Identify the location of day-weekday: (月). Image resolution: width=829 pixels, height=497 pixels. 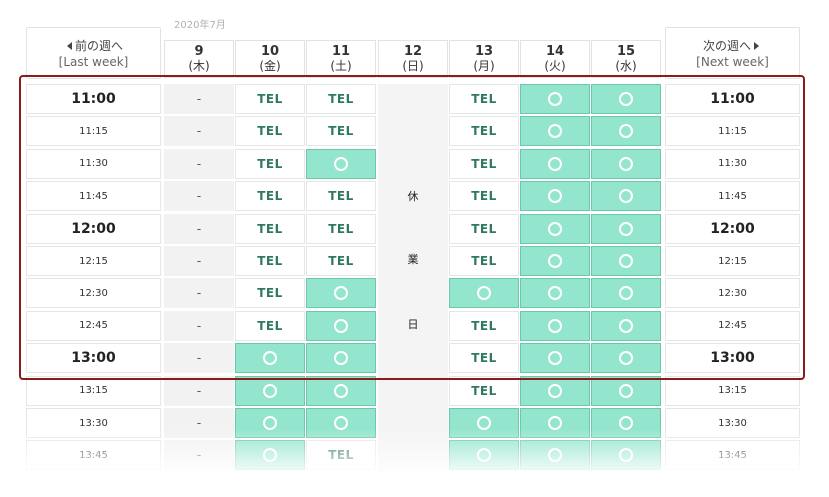
(484, 66).